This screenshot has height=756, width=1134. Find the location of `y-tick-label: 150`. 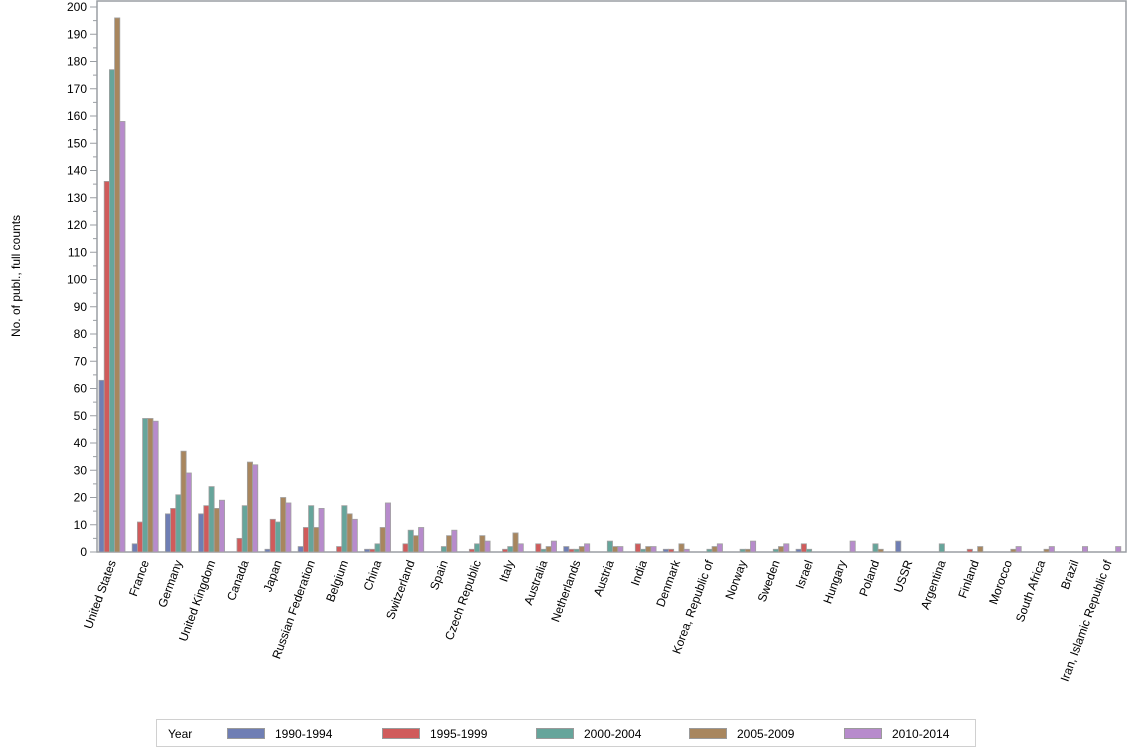

y-tick-label: 150 is located at coordinates (77, 143).